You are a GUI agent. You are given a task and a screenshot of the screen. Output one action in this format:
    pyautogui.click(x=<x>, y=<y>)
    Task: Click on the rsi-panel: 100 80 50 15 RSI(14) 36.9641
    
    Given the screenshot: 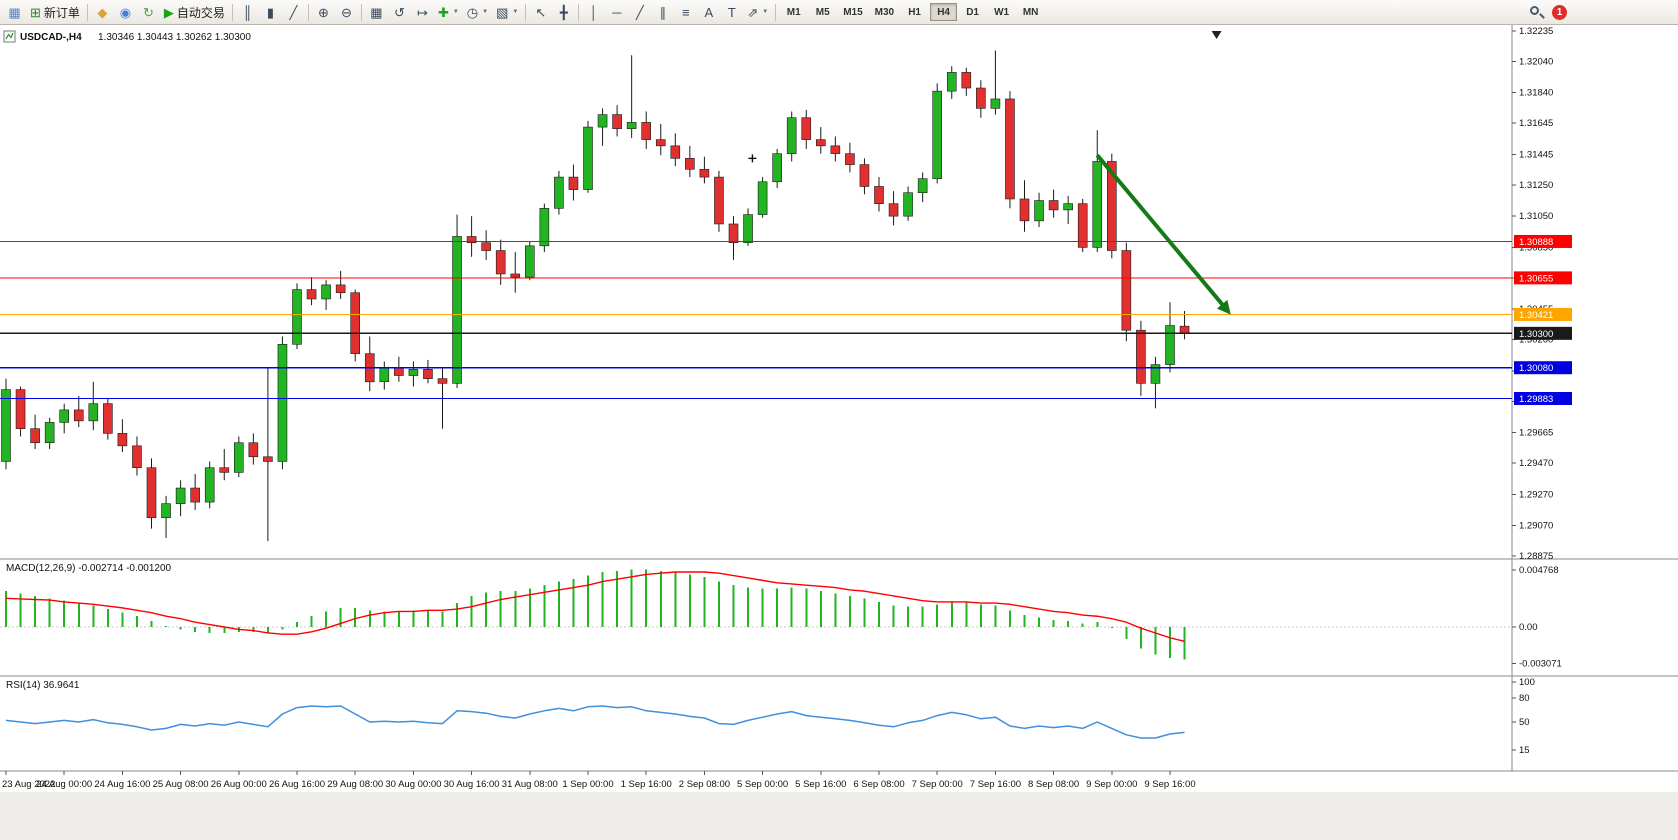 What is the action you would take?
    pyautogui.click(x=770, y=716)
    